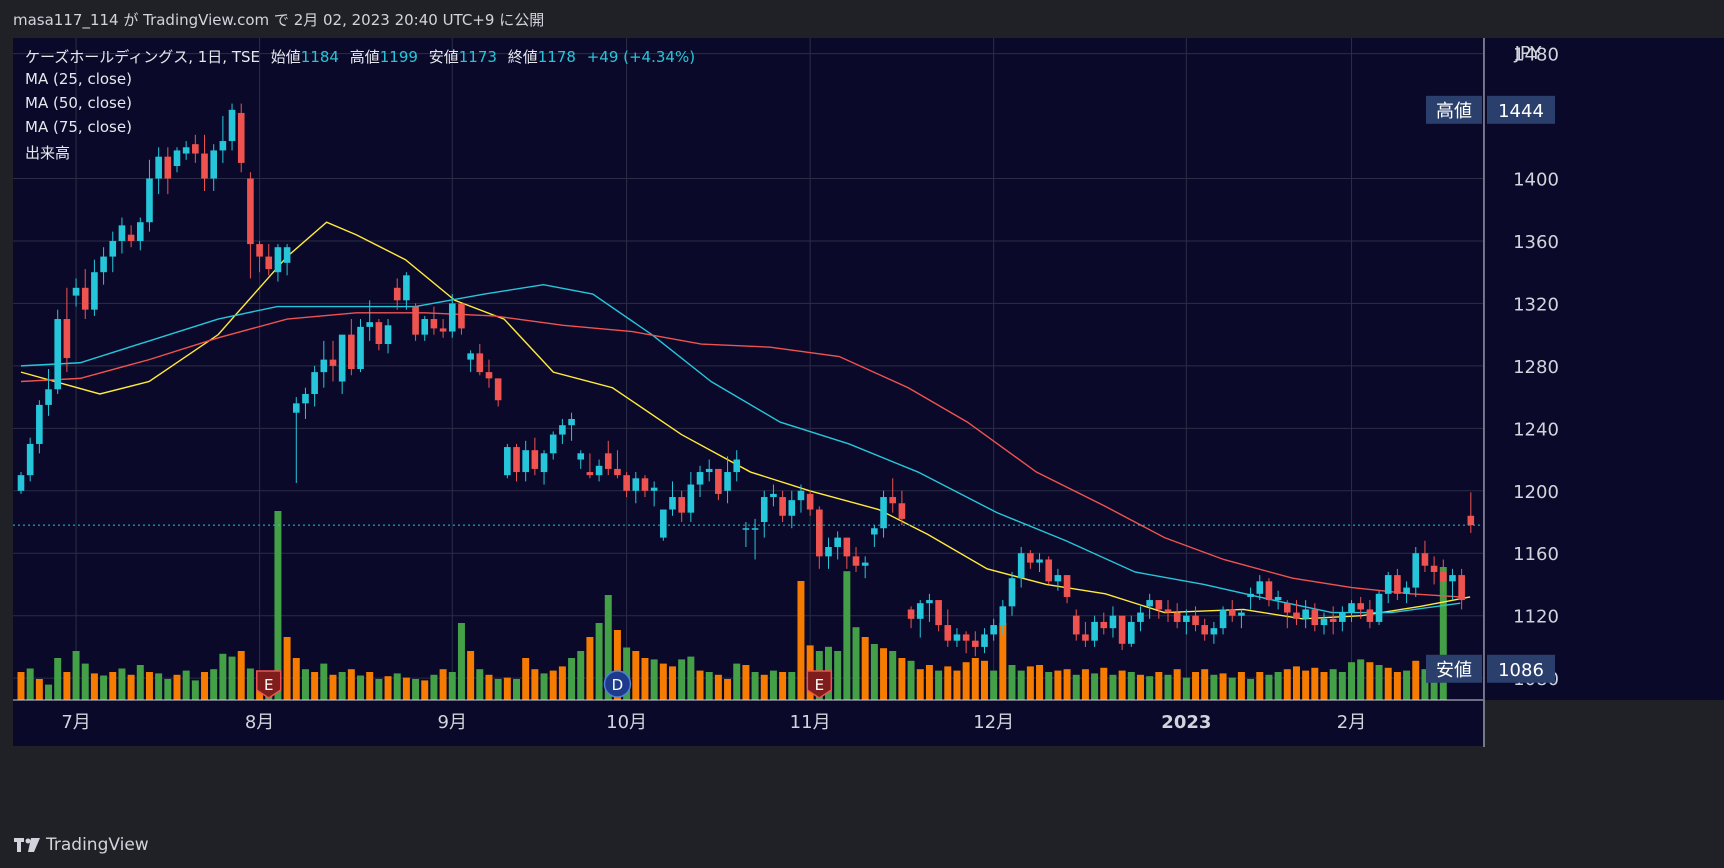 The height and width of the screenshot is (868, 1724). Describe the element at coordinates (259, 722) in the screenshot. I see `x-tick-label: 8月` at that location.